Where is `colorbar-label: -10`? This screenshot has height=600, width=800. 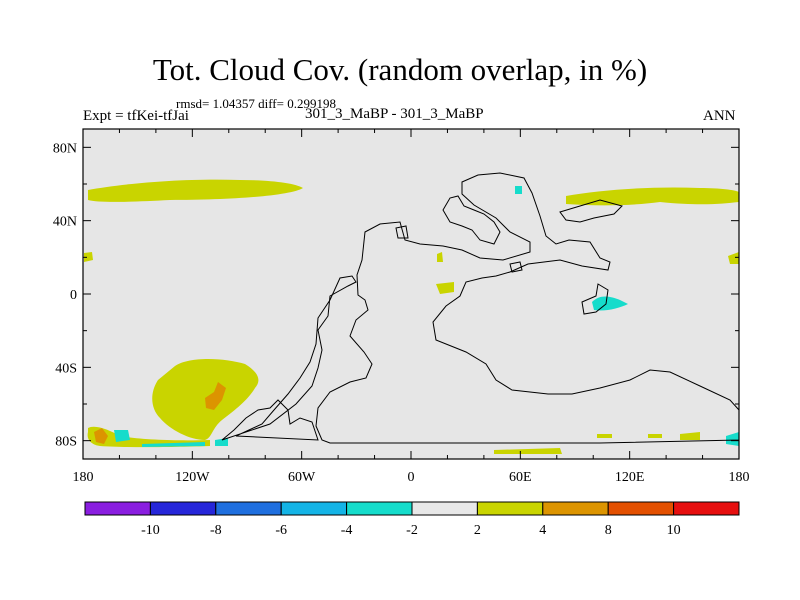
colorbar-label: -10 is located at coordinates (150, 530).